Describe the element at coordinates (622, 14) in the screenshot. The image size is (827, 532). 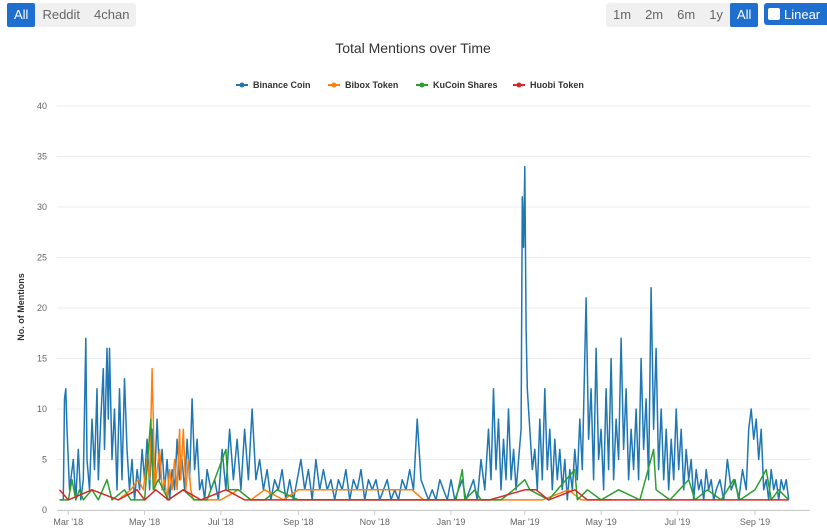
I see `range-1m-button: 1m` at that location.